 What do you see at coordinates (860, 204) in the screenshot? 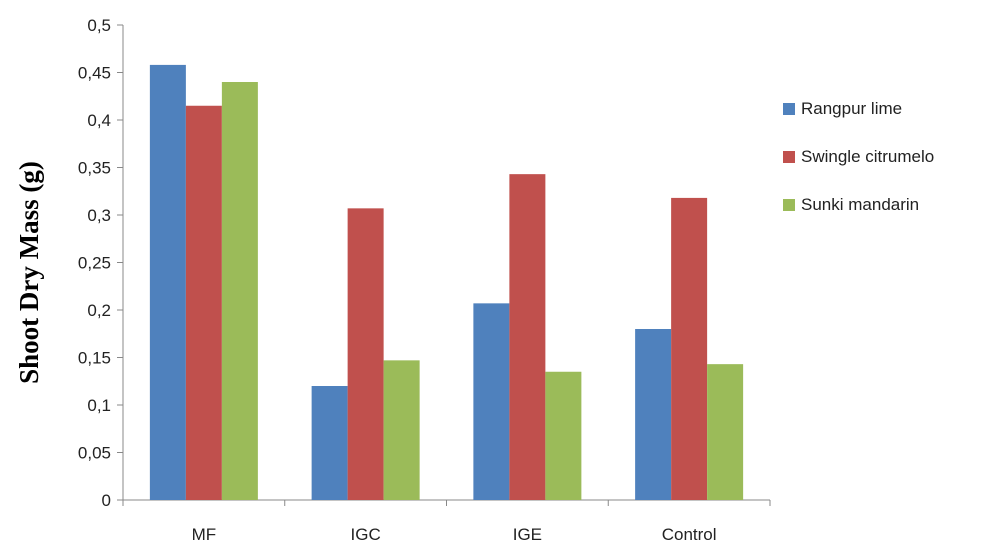
I see `legend-label: Sunki mandarin` at bounding box center [860, 204].